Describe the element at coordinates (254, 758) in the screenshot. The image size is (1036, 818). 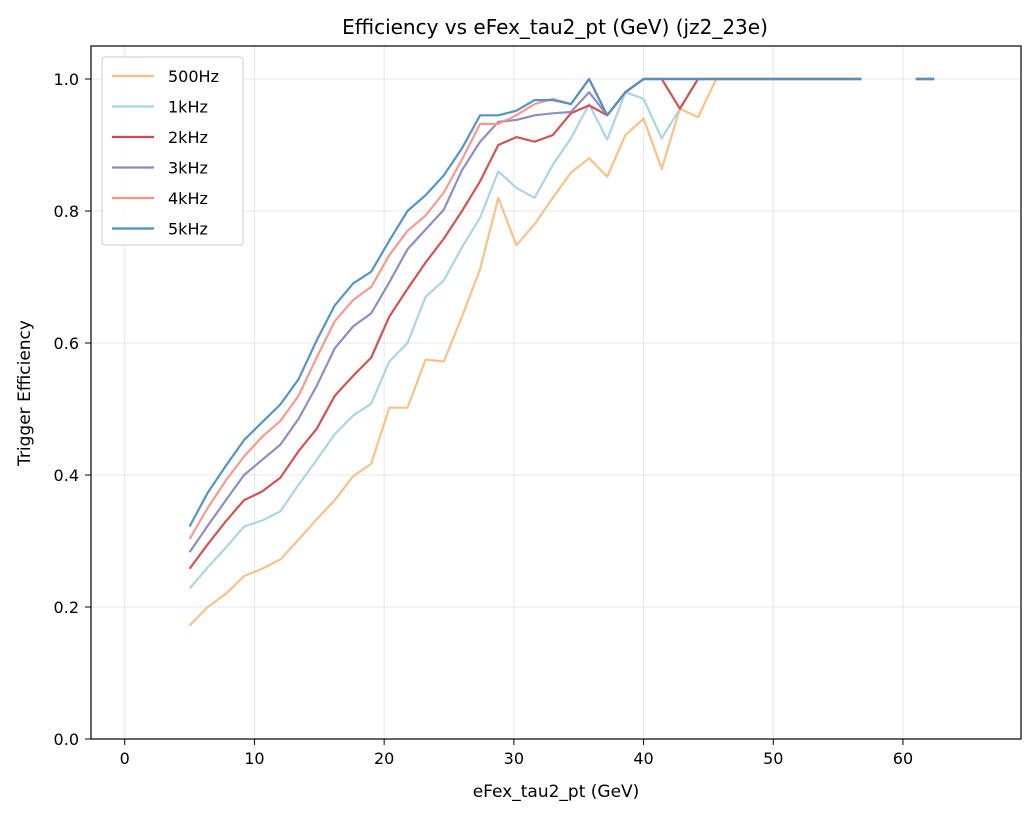
I see `x-tick-label: 10` at that location.